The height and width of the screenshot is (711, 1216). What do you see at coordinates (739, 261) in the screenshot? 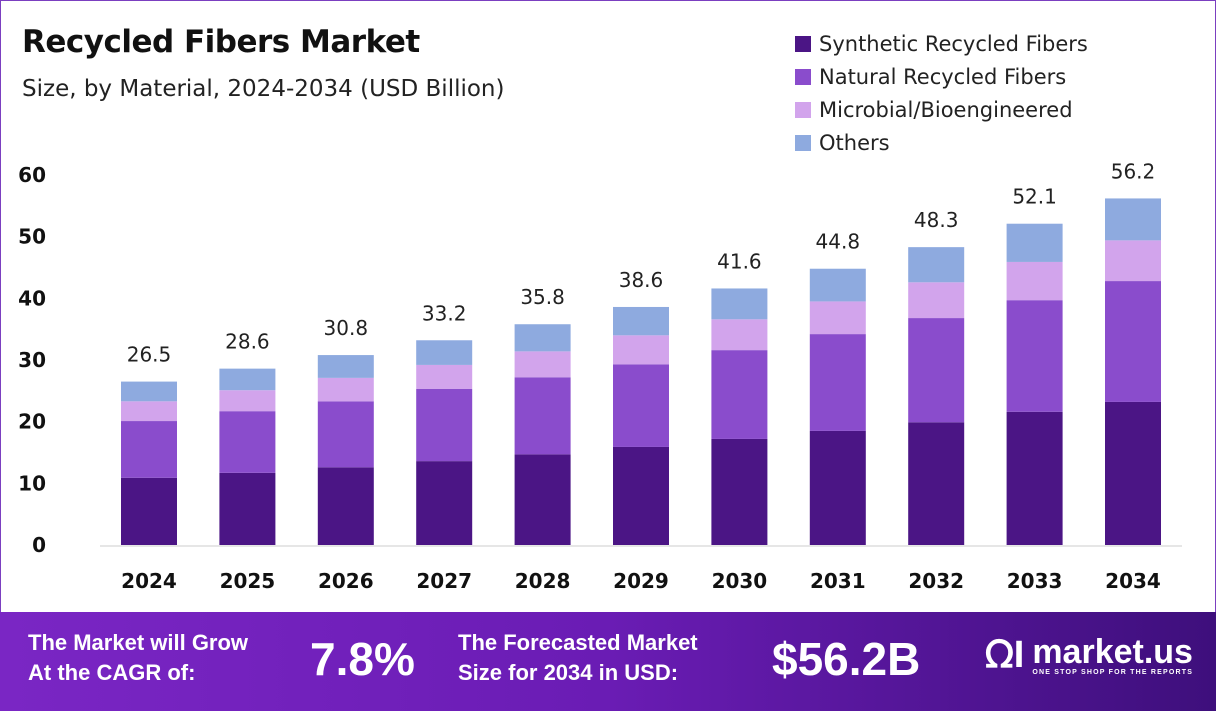
I see `total-label: 41.6` at bounding box center [739, 261].